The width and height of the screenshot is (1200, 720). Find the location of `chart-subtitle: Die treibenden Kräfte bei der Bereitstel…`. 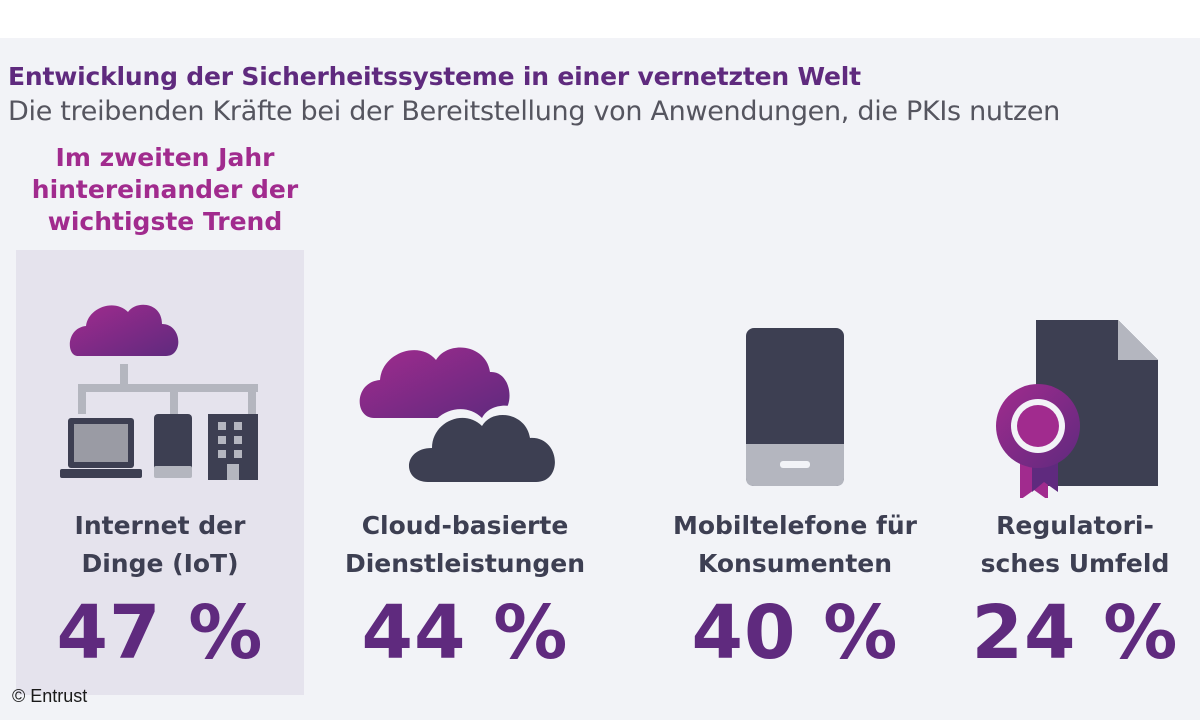

chart-subtitle: Die treibenden Kräfte bei der Bereitstel… is located at coordinates (534, 111).